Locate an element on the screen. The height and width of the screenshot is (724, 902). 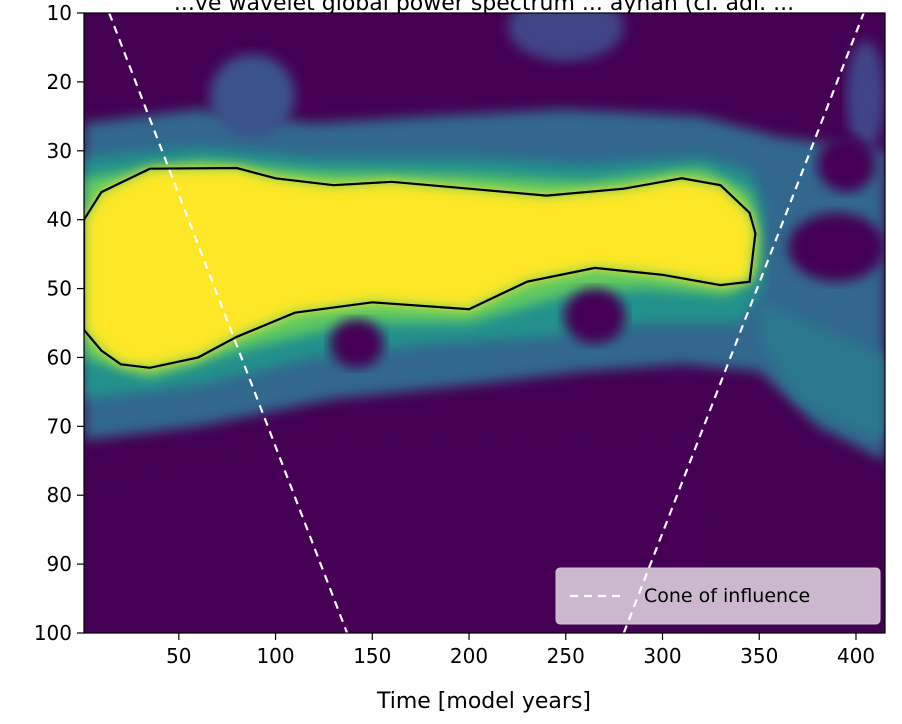
x-tick-label-50: 50 is located at coordinates (178, 656).